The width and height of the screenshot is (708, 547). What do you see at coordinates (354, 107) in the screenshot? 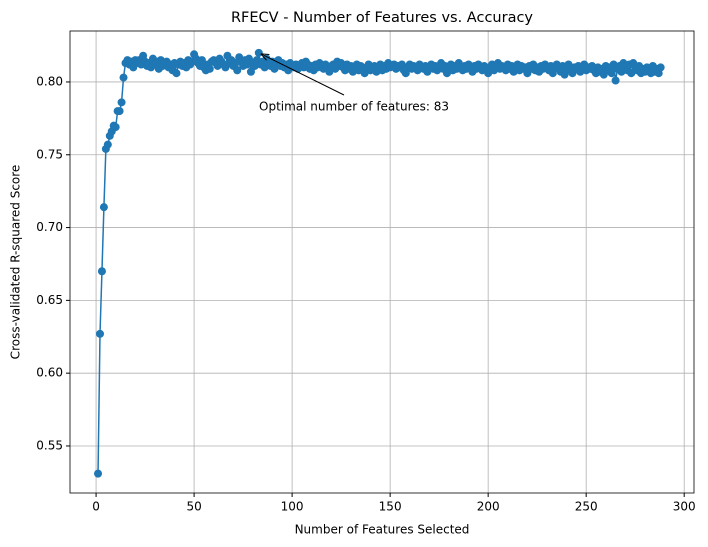
I see `annotation: Optimal number of features: 83` at bounding box center [354, 107].